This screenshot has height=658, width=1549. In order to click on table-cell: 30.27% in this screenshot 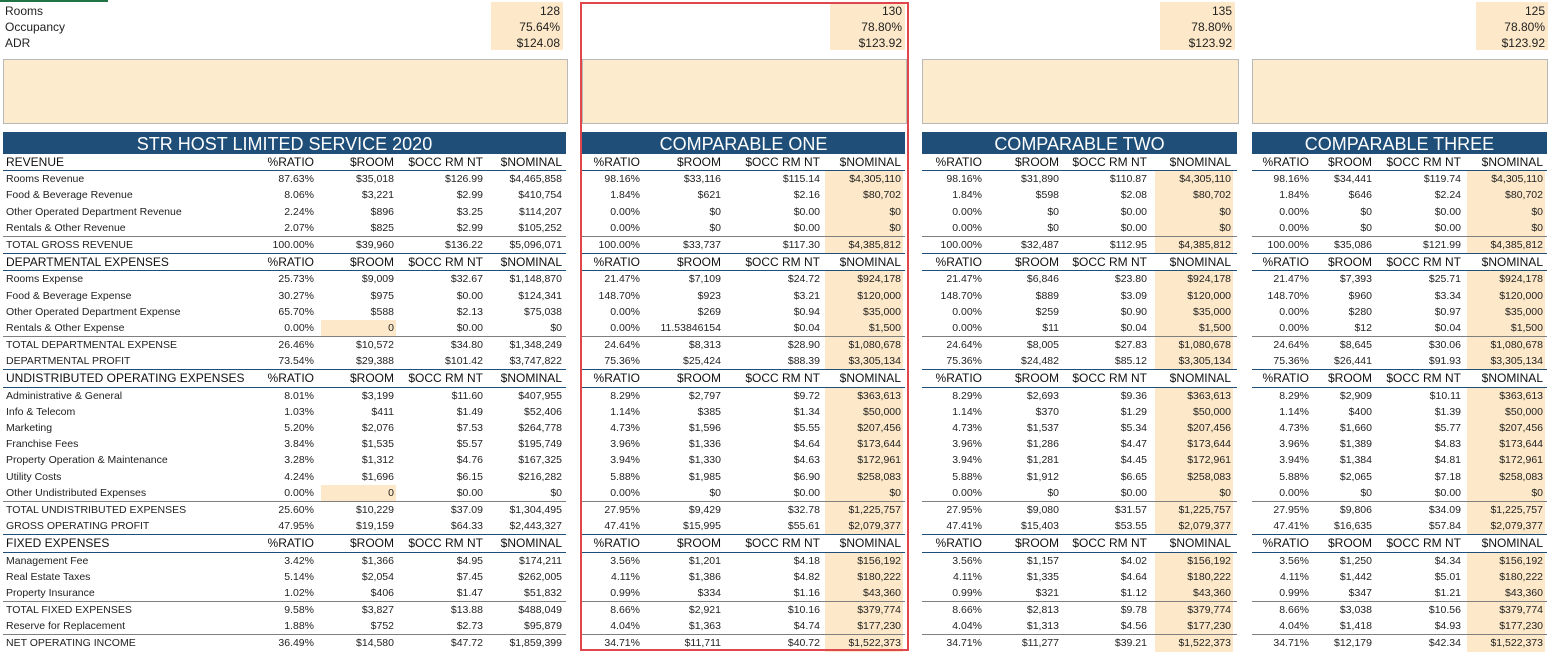, I will do `click(296, 295)`.